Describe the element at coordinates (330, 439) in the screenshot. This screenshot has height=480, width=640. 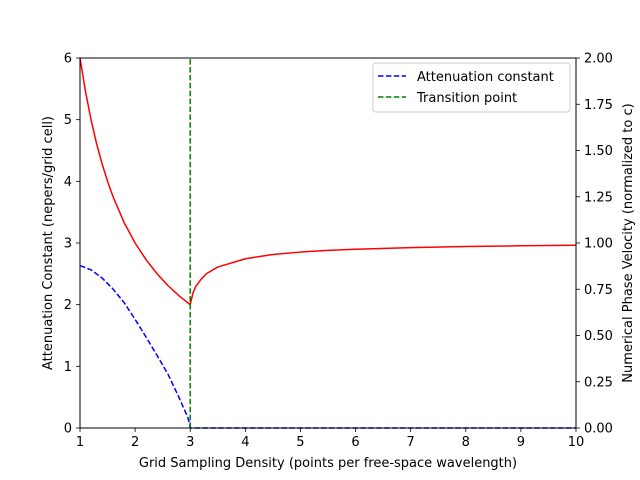
I see `x-ticks: 1 2 3 4 5 6 7 8 9 10` at that location.